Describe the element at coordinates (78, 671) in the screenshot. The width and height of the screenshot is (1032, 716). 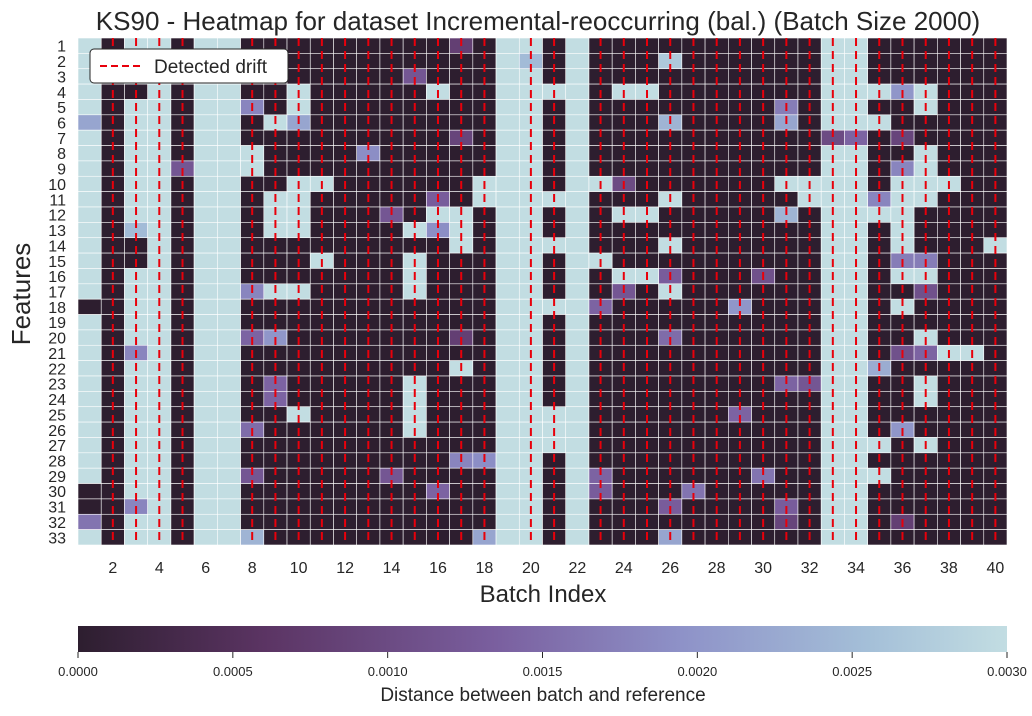
I see `colorbar-tick-label: 0.0000` at that location.